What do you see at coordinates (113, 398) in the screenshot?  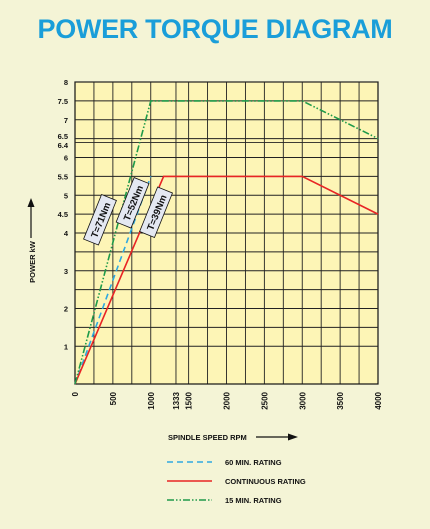 I see `x-tick-label: 500` at bounding box center [113, 398].